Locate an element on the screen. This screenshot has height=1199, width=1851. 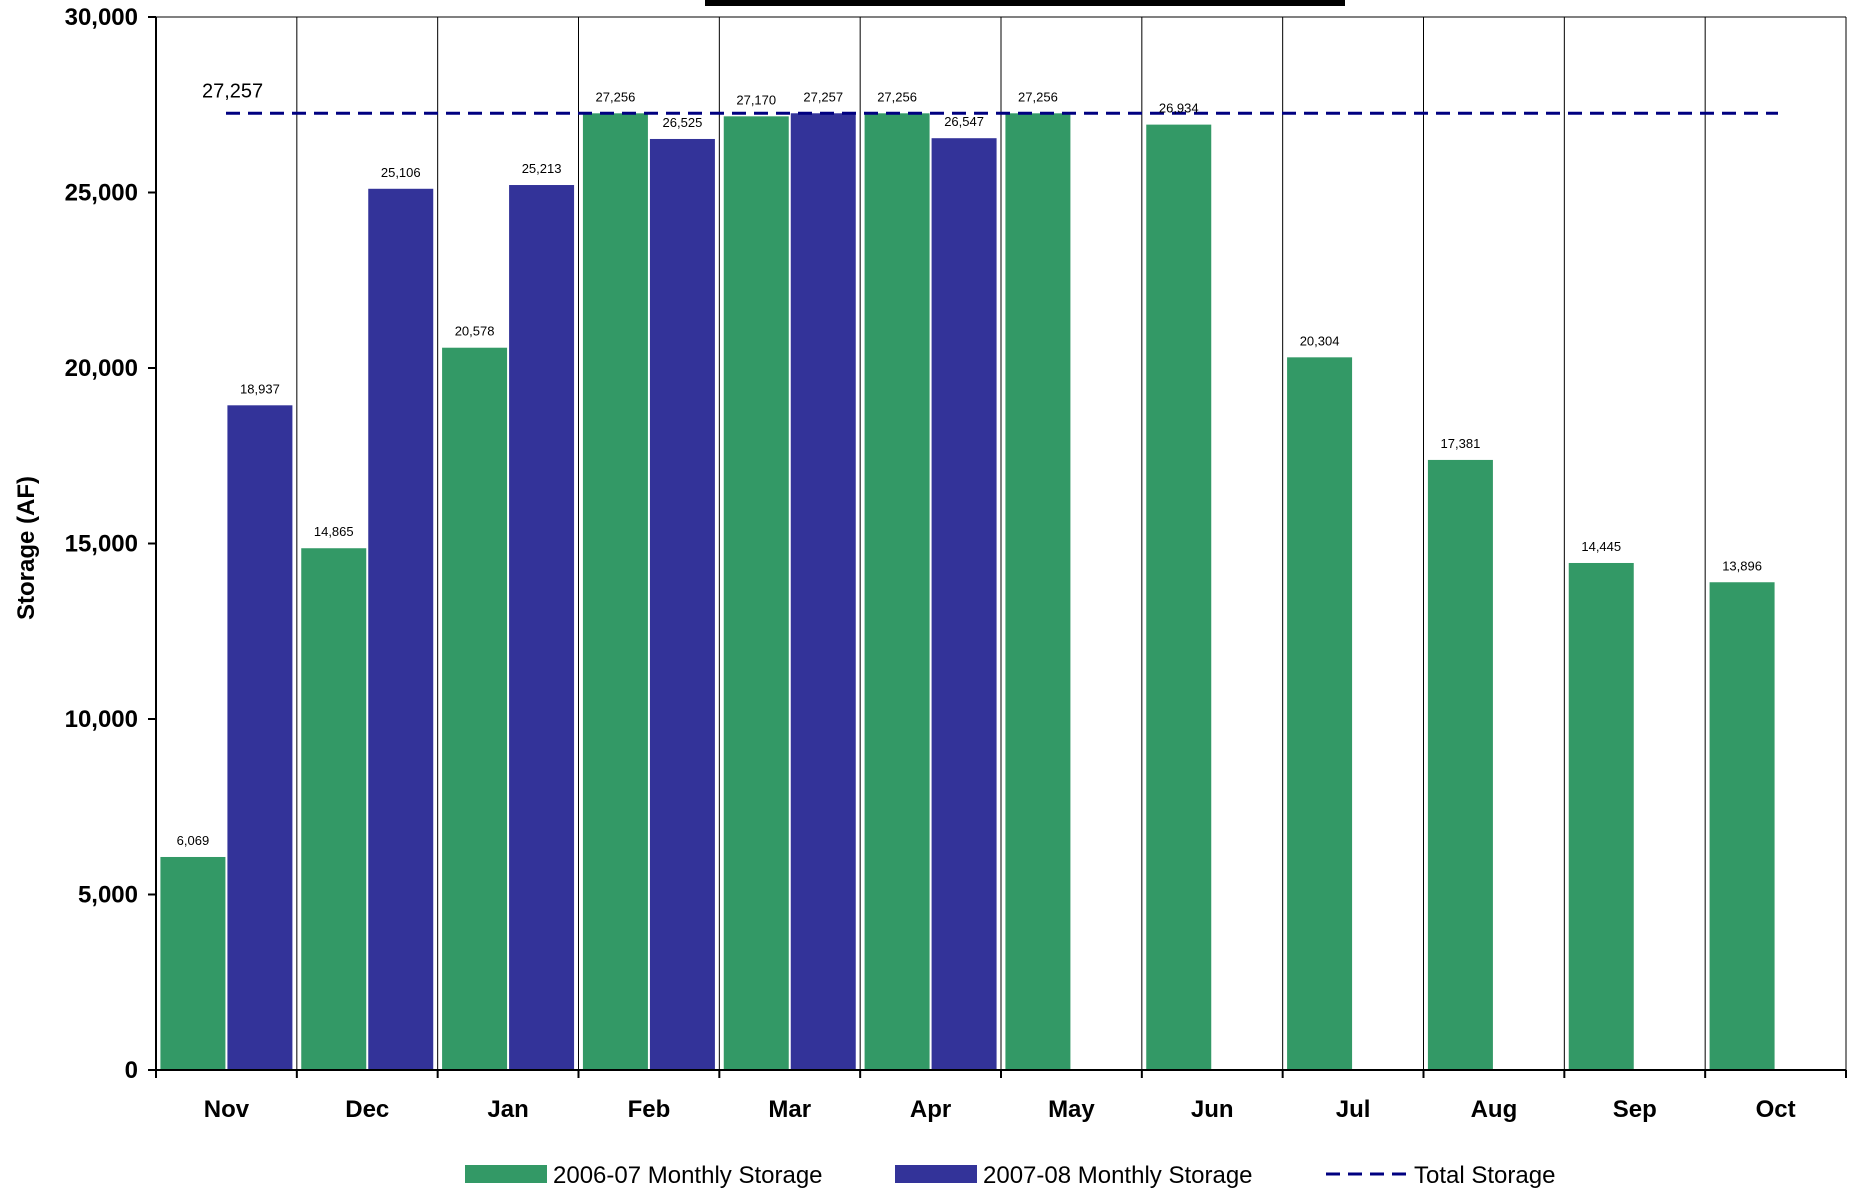
y-tick-label: 20,000 is located at coordinates (101, 368).